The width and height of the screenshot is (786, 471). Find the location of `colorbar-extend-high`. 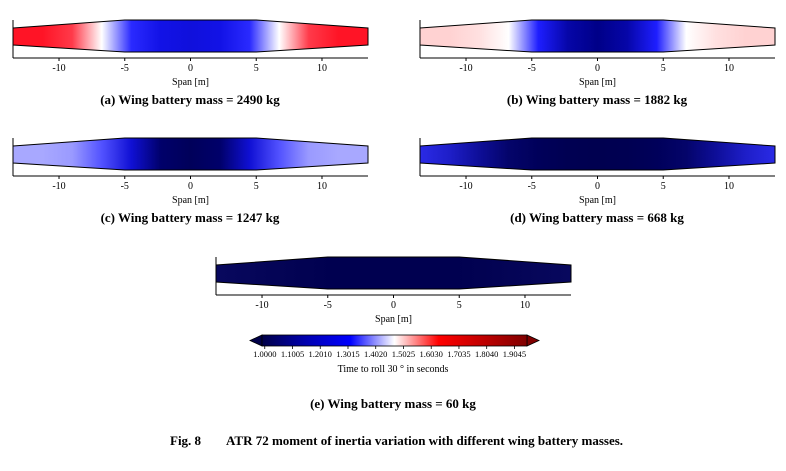

colorbar-extend-high is located at coordinates (533, 340).